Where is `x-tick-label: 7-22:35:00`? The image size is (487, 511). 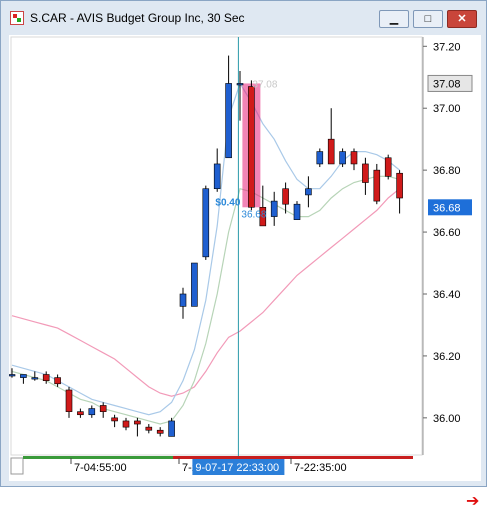
x-tick-label: 7-22:35:00 is located at coordinates (320, 468).